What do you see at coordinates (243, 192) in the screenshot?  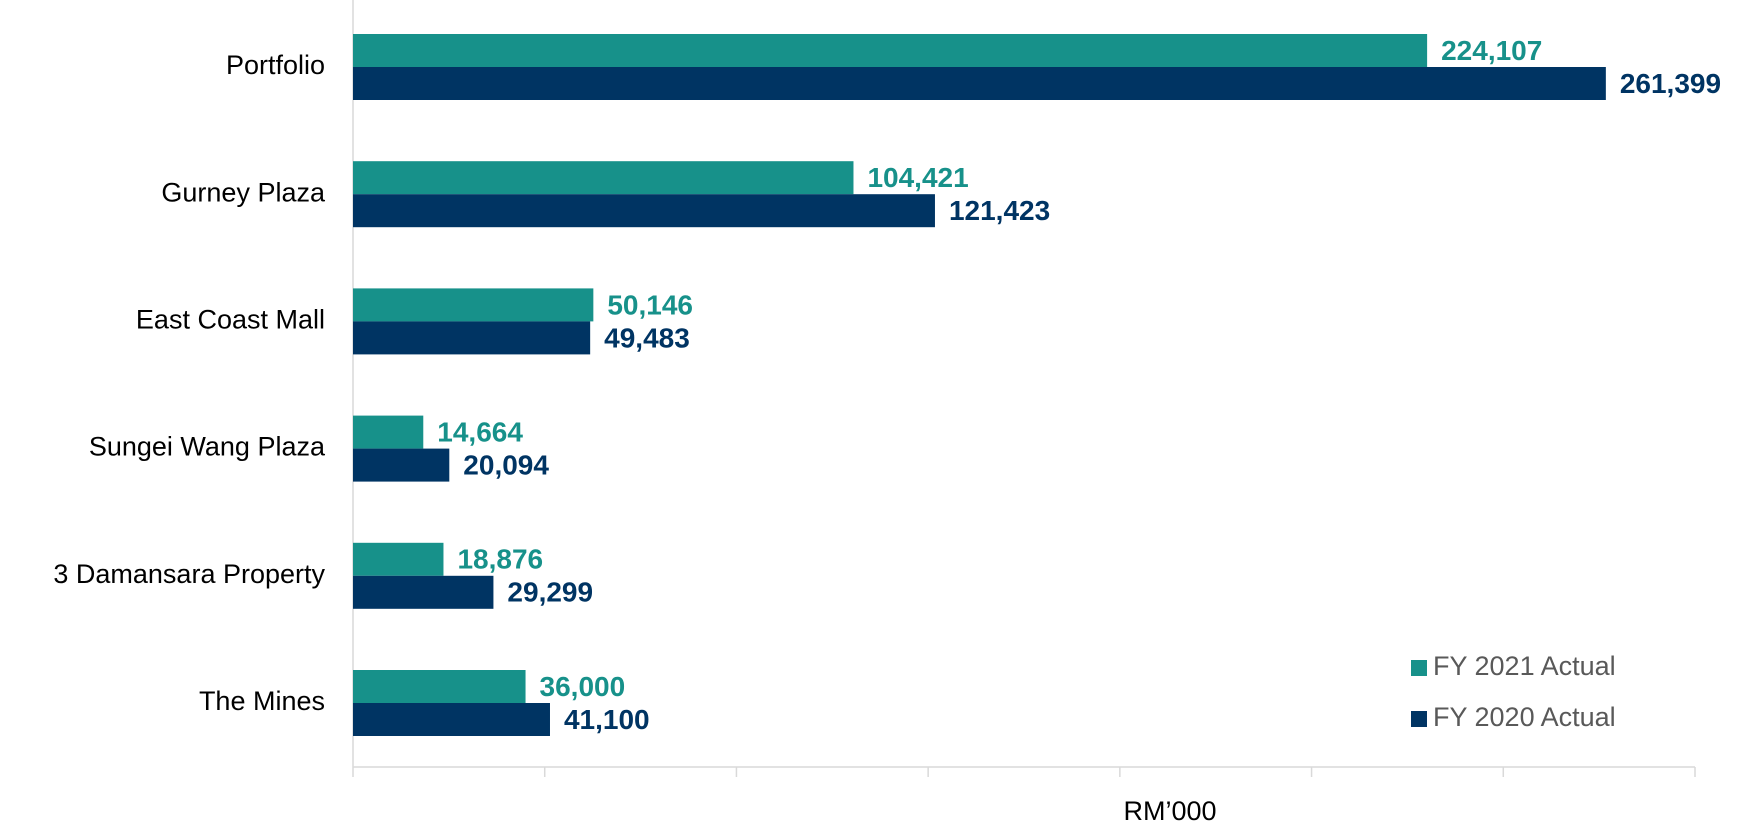 I see `y-tick-label: Gurney Plaza` at bounding box center [243, 192].